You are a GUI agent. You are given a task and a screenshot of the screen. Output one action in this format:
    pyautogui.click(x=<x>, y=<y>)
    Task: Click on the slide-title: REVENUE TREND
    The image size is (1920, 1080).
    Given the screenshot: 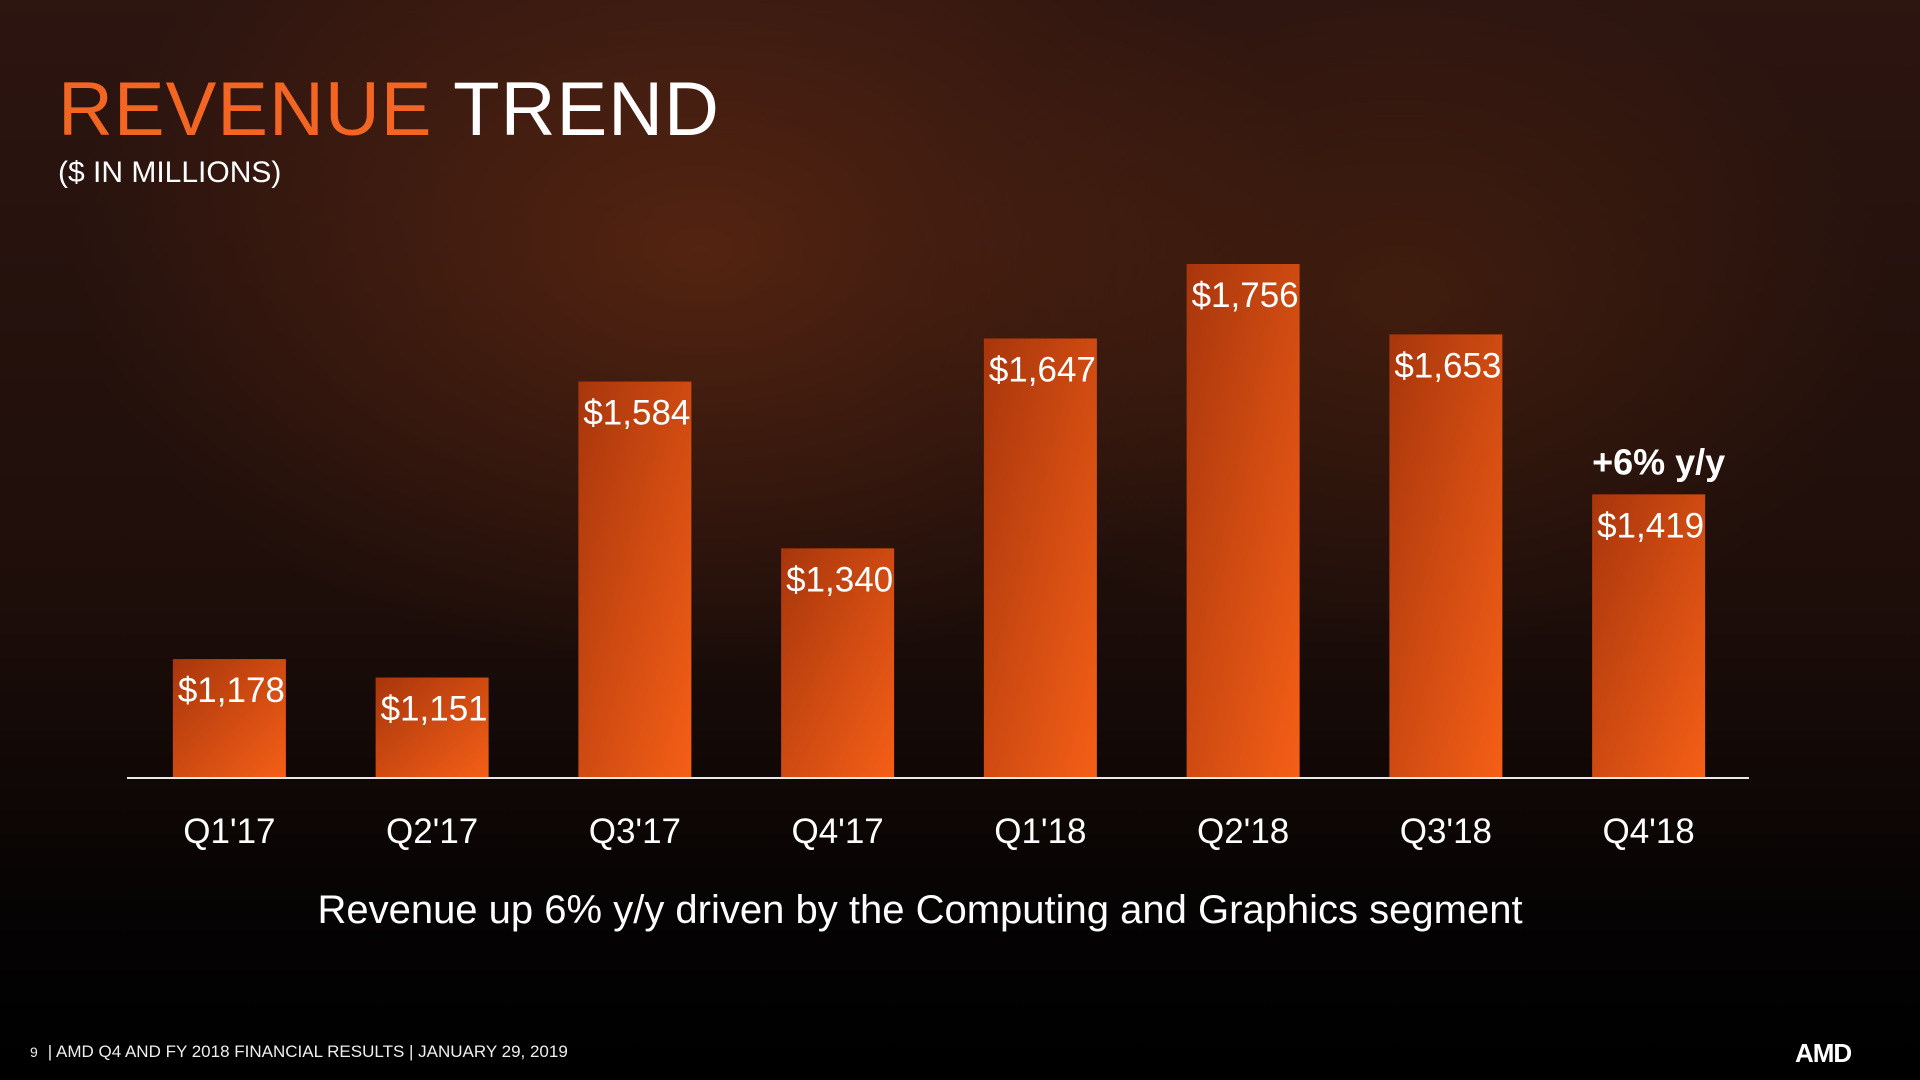 What is the action you would take?
    pyautogui.click(x=389, y=109)
    